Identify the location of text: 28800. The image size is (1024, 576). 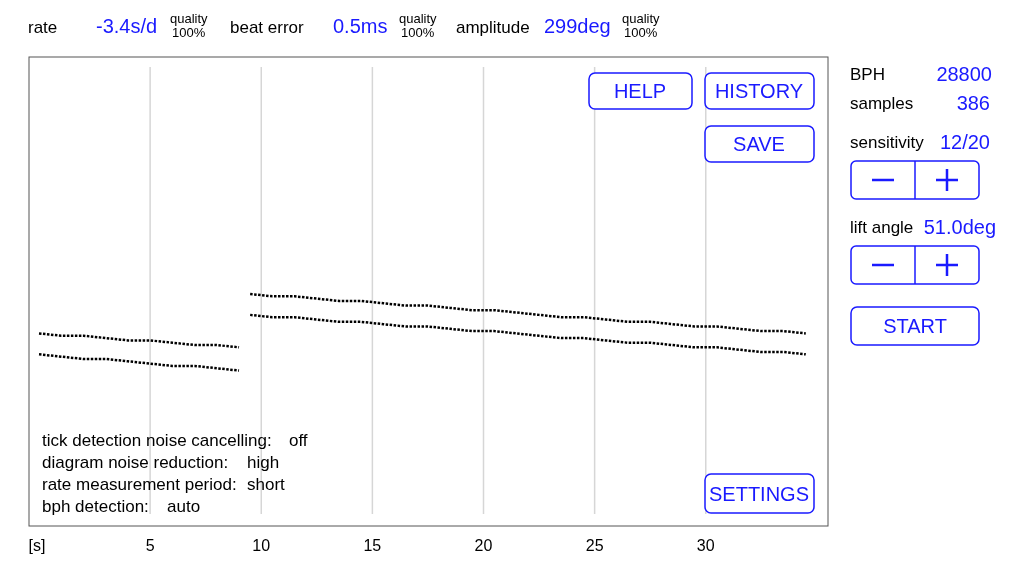
(964, 74).